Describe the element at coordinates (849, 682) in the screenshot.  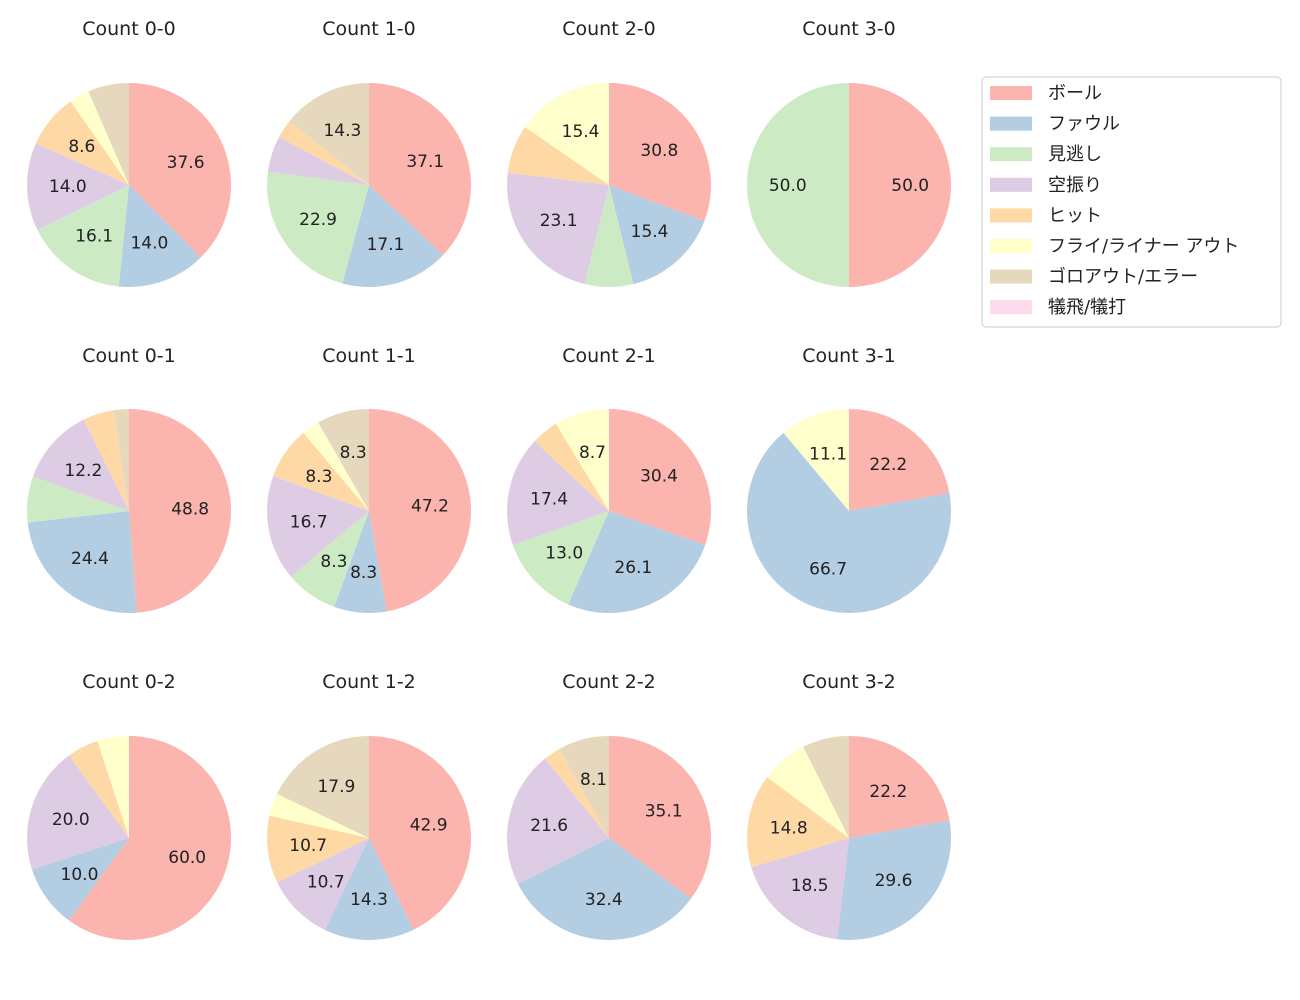
I see `pie-title: Count 3-2` at that location.